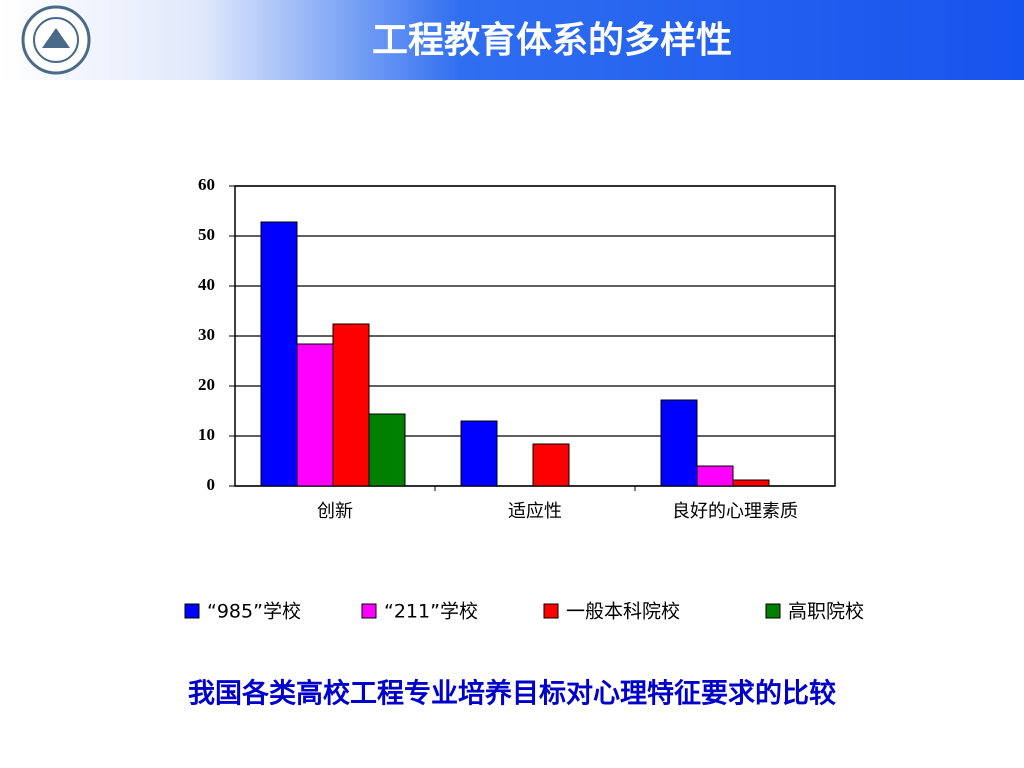 Image resolution: width=1024 pixels, height=768 pixels. Describe the element at coordinates (206, 384) in the screenshot. I see `y-tick-label: 20` at that location.